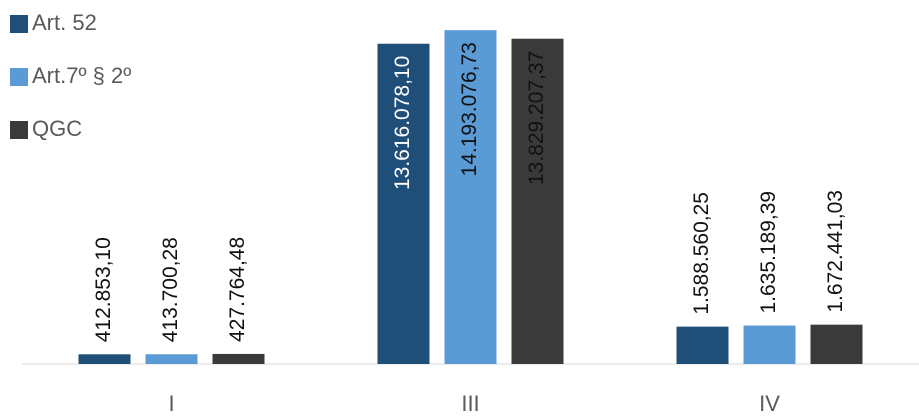 Image resolution: width=919 pixels, height=416 pixels. I want to click on data-label: 1.672.441,03, so click(835, 251).